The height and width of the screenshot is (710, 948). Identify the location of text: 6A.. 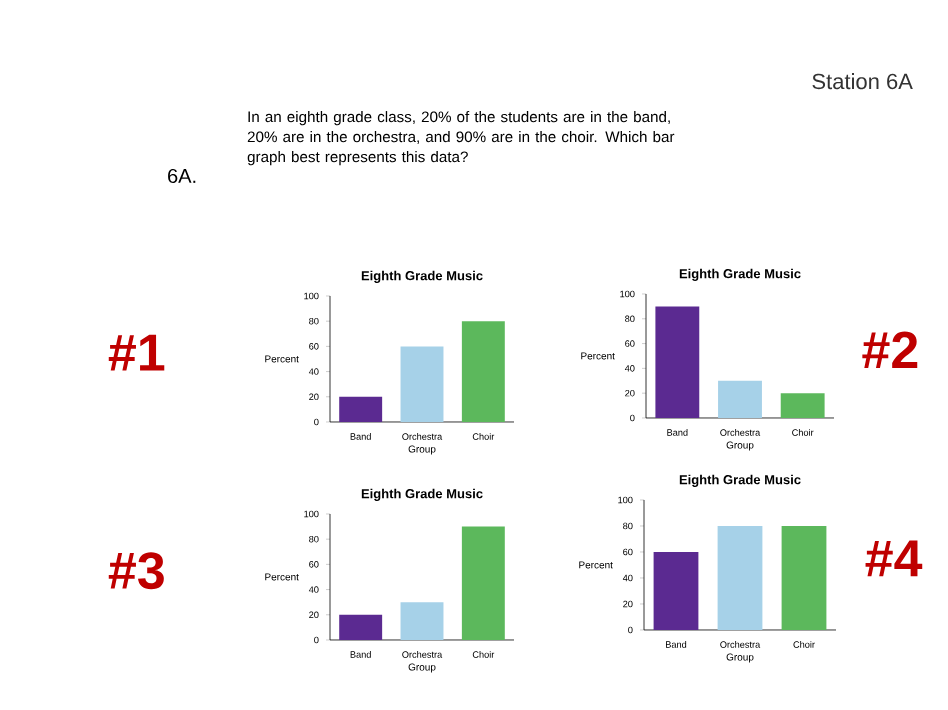
(182, 176).